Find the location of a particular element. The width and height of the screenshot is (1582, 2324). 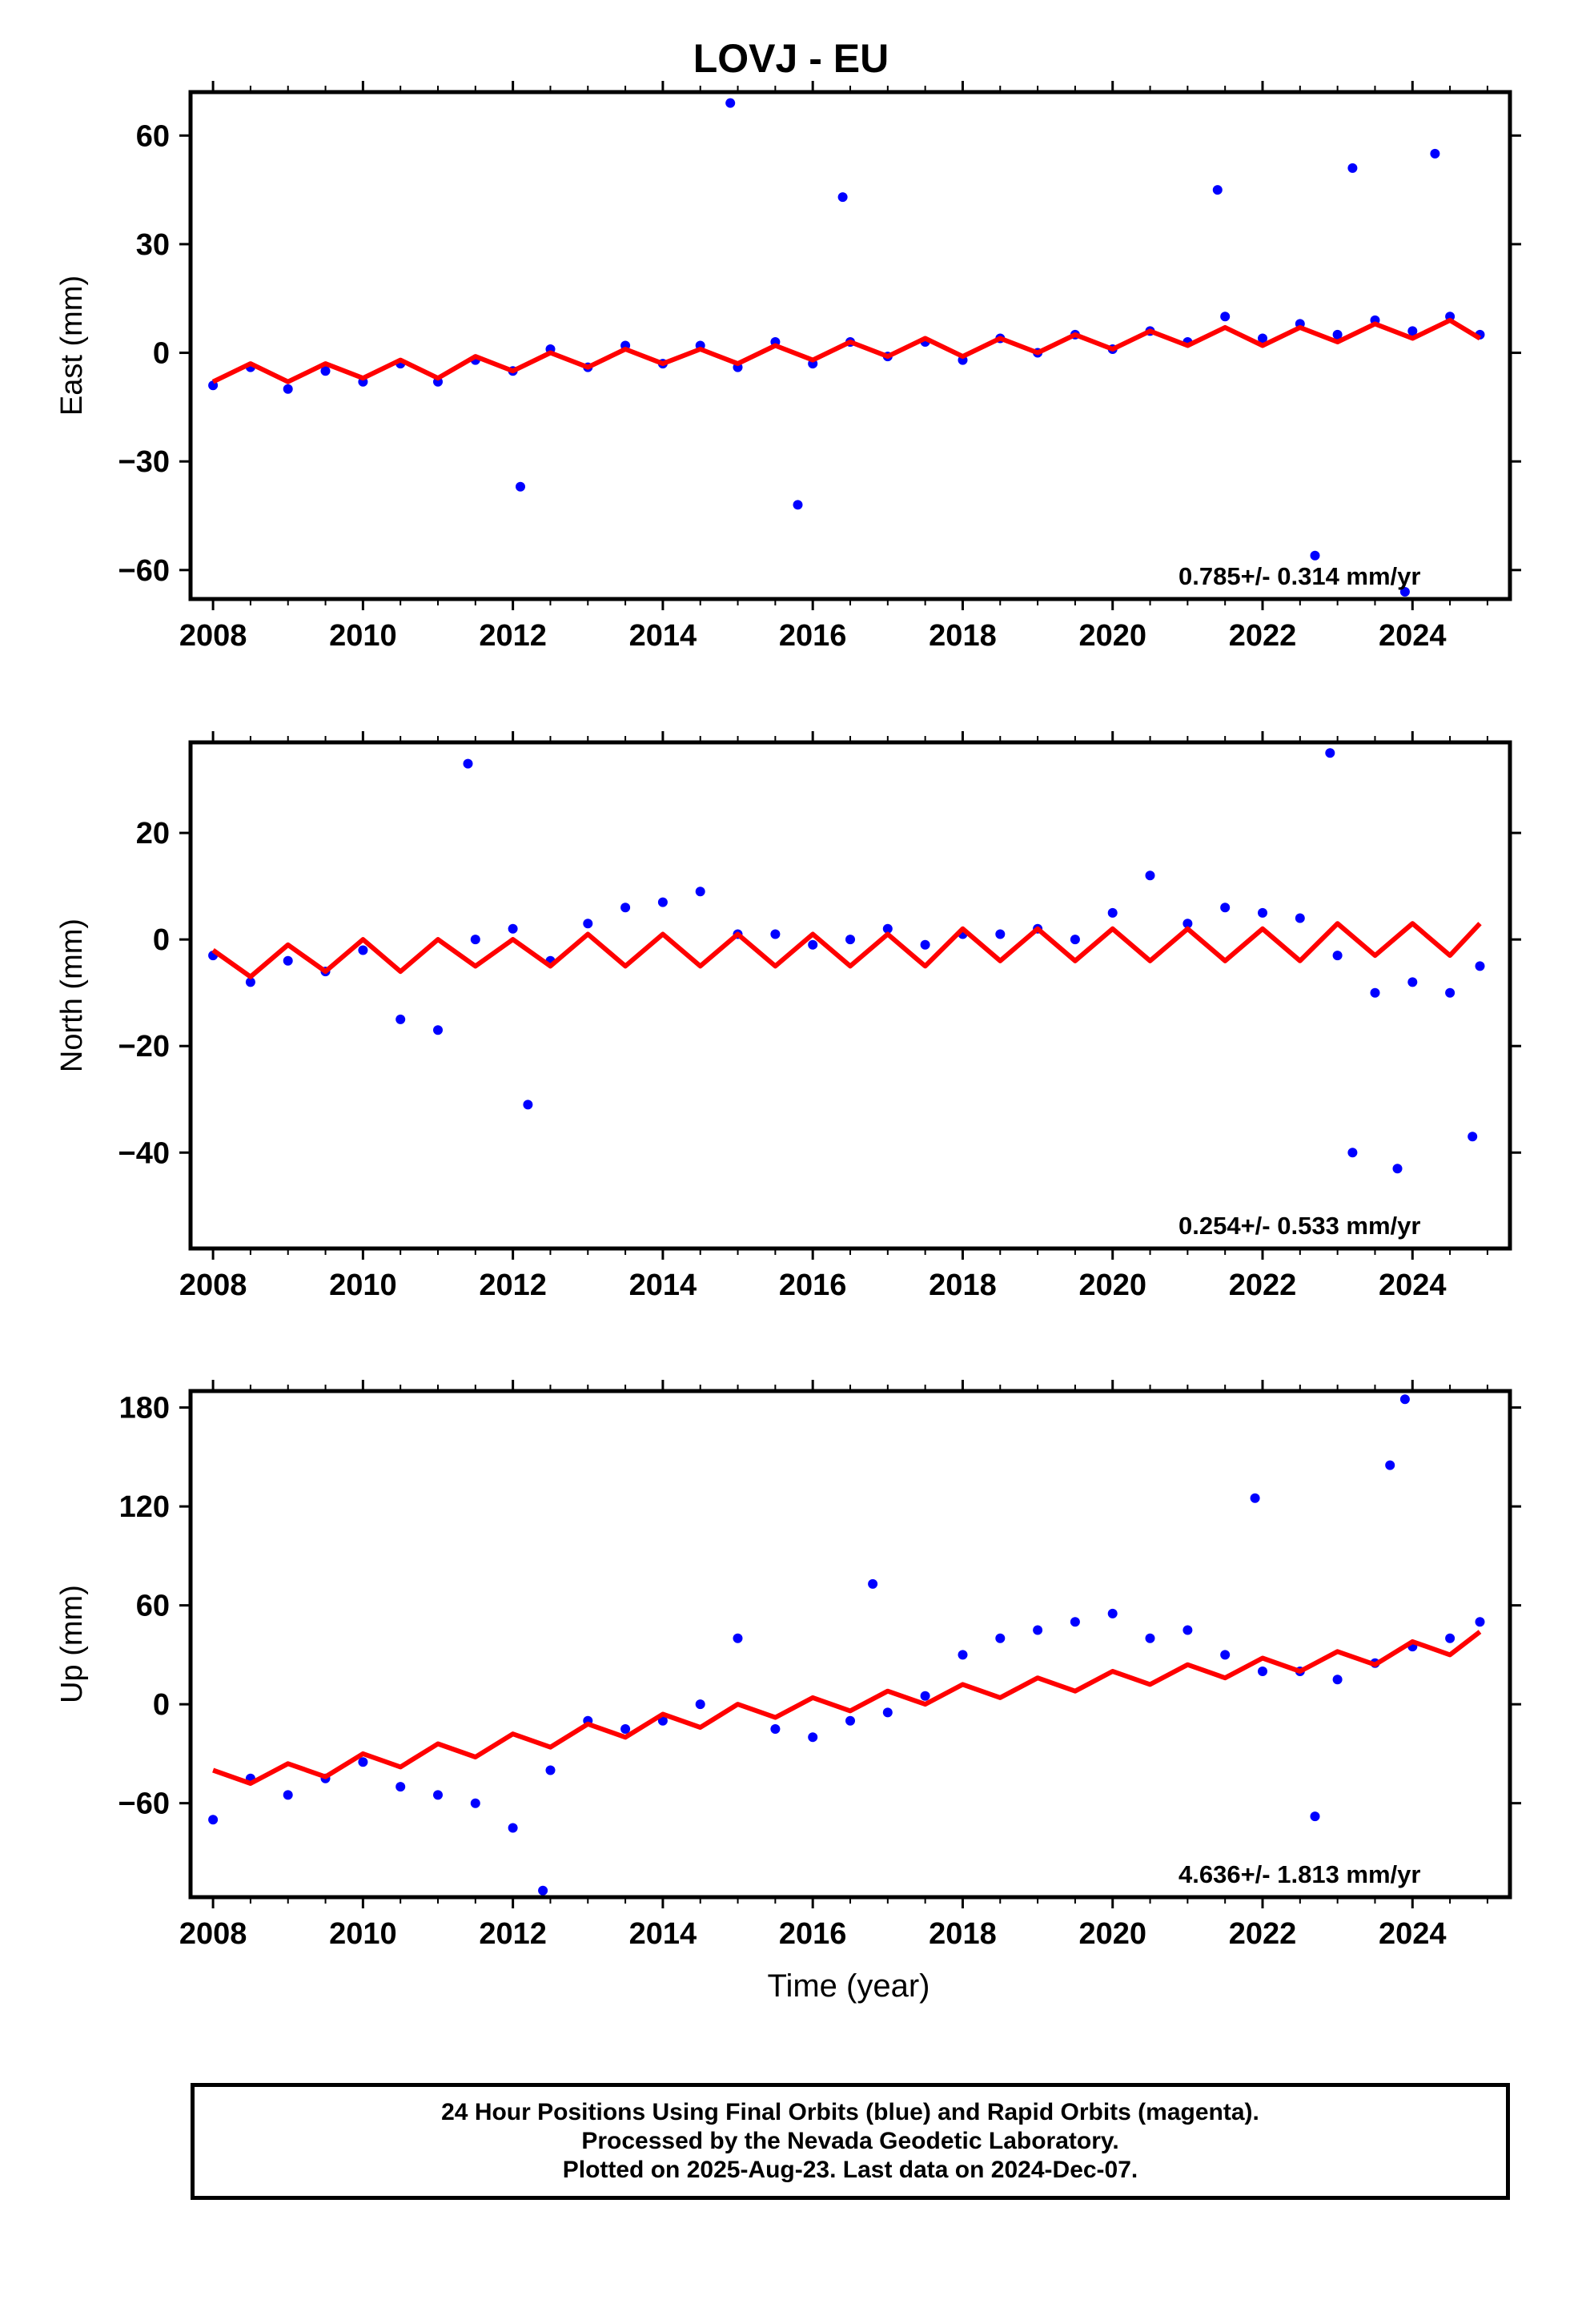

east-y-tick-label: −60 is located at coordinates (144, 571).